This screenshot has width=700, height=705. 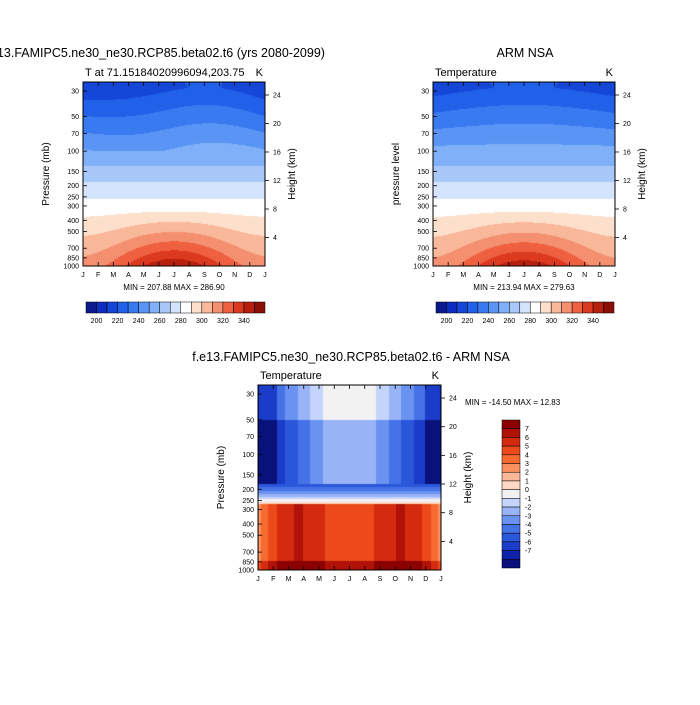 I want to click on y-tick-label: 1000, so click(x=246, y=571).